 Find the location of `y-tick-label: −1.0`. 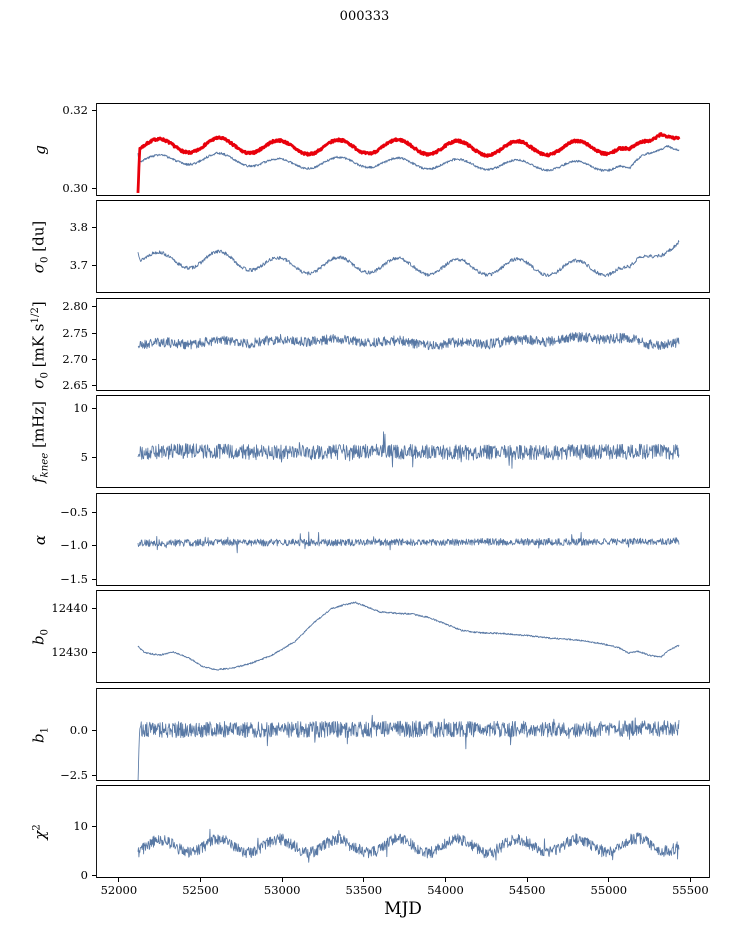

y-tick-label: −1.0 is located at coordinates (74, 545).